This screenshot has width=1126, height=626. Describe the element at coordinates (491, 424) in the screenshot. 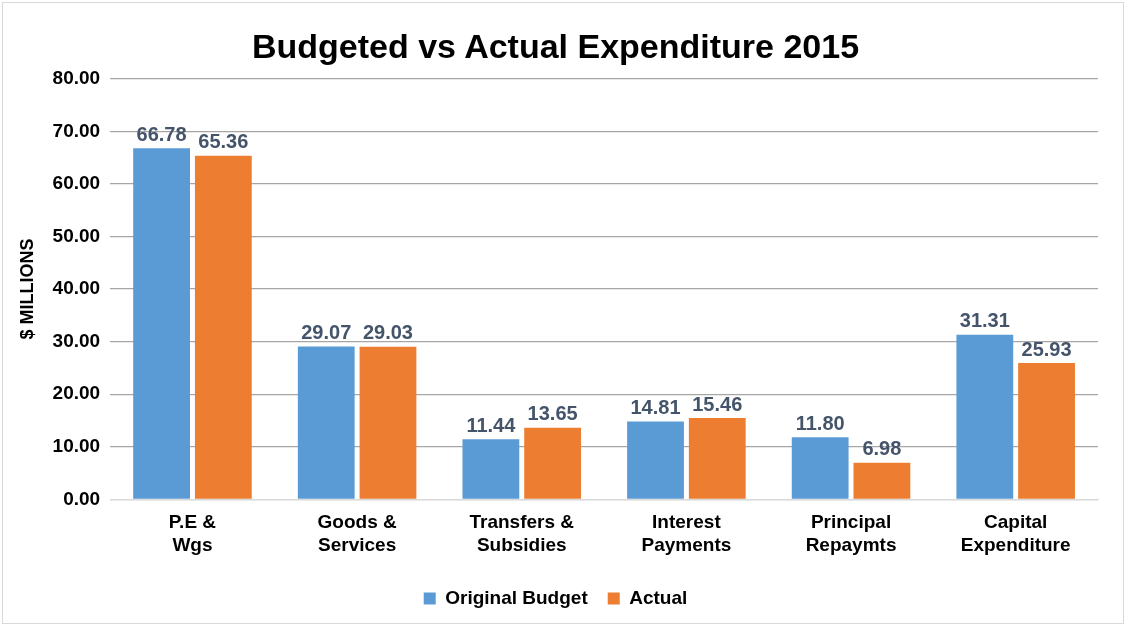

I see `data-label: 11.44` at that location.